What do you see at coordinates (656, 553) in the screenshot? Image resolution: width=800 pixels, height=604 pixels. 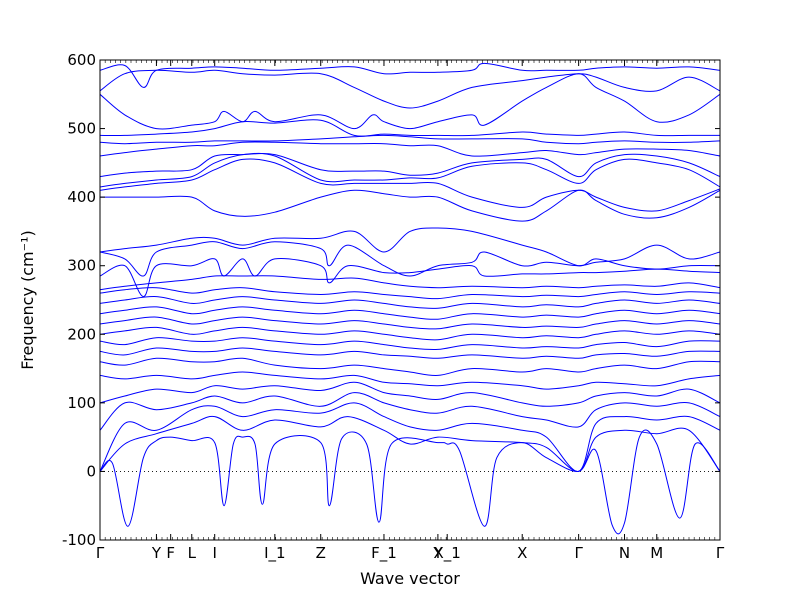 I see `x-tick-label: M` at bounding box center [656, 553].